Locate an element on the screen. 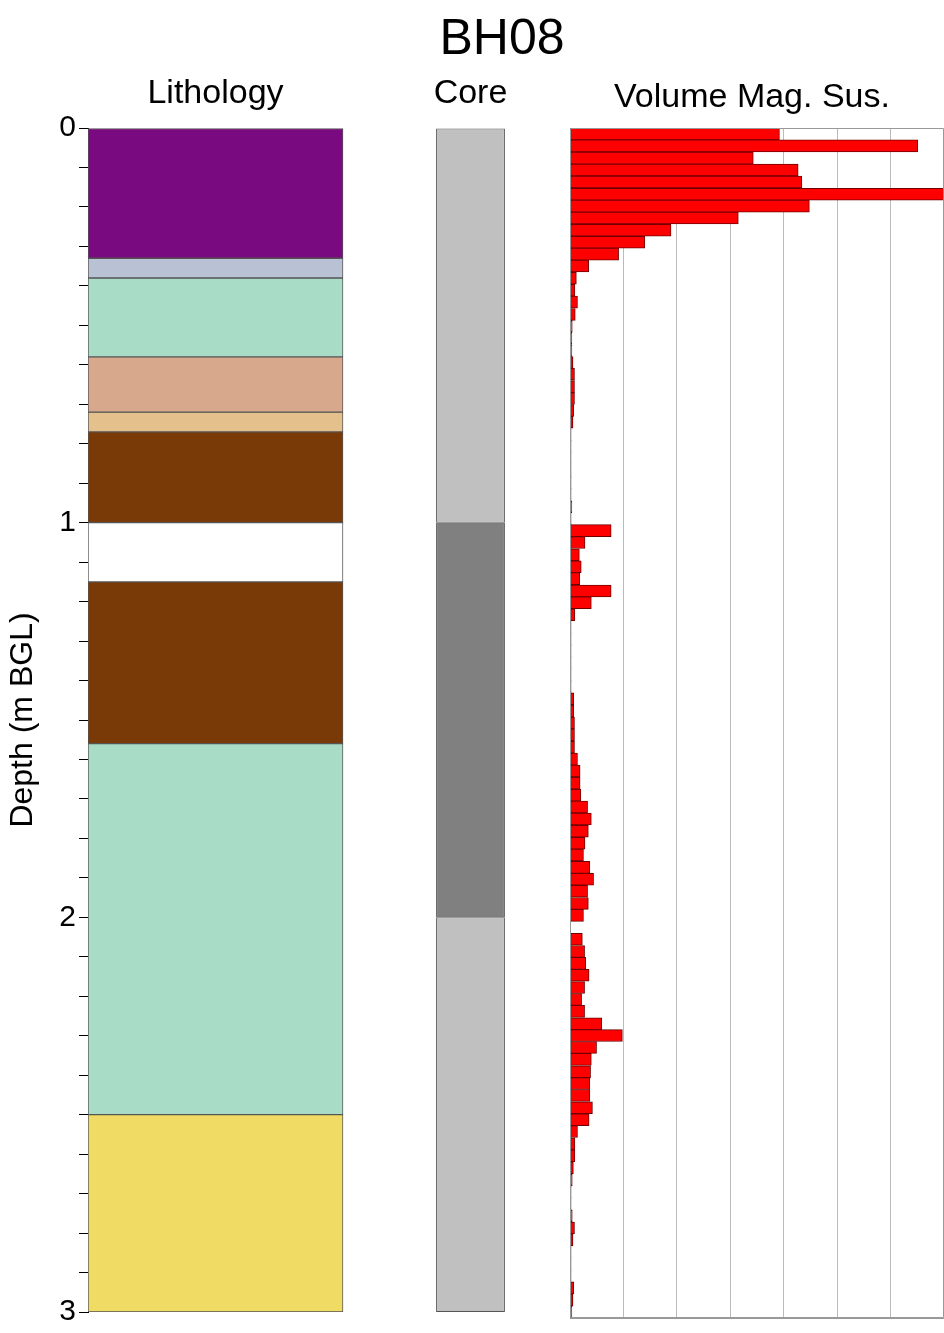  y-tick-label: 3 is located at coordinates (67, 1310).